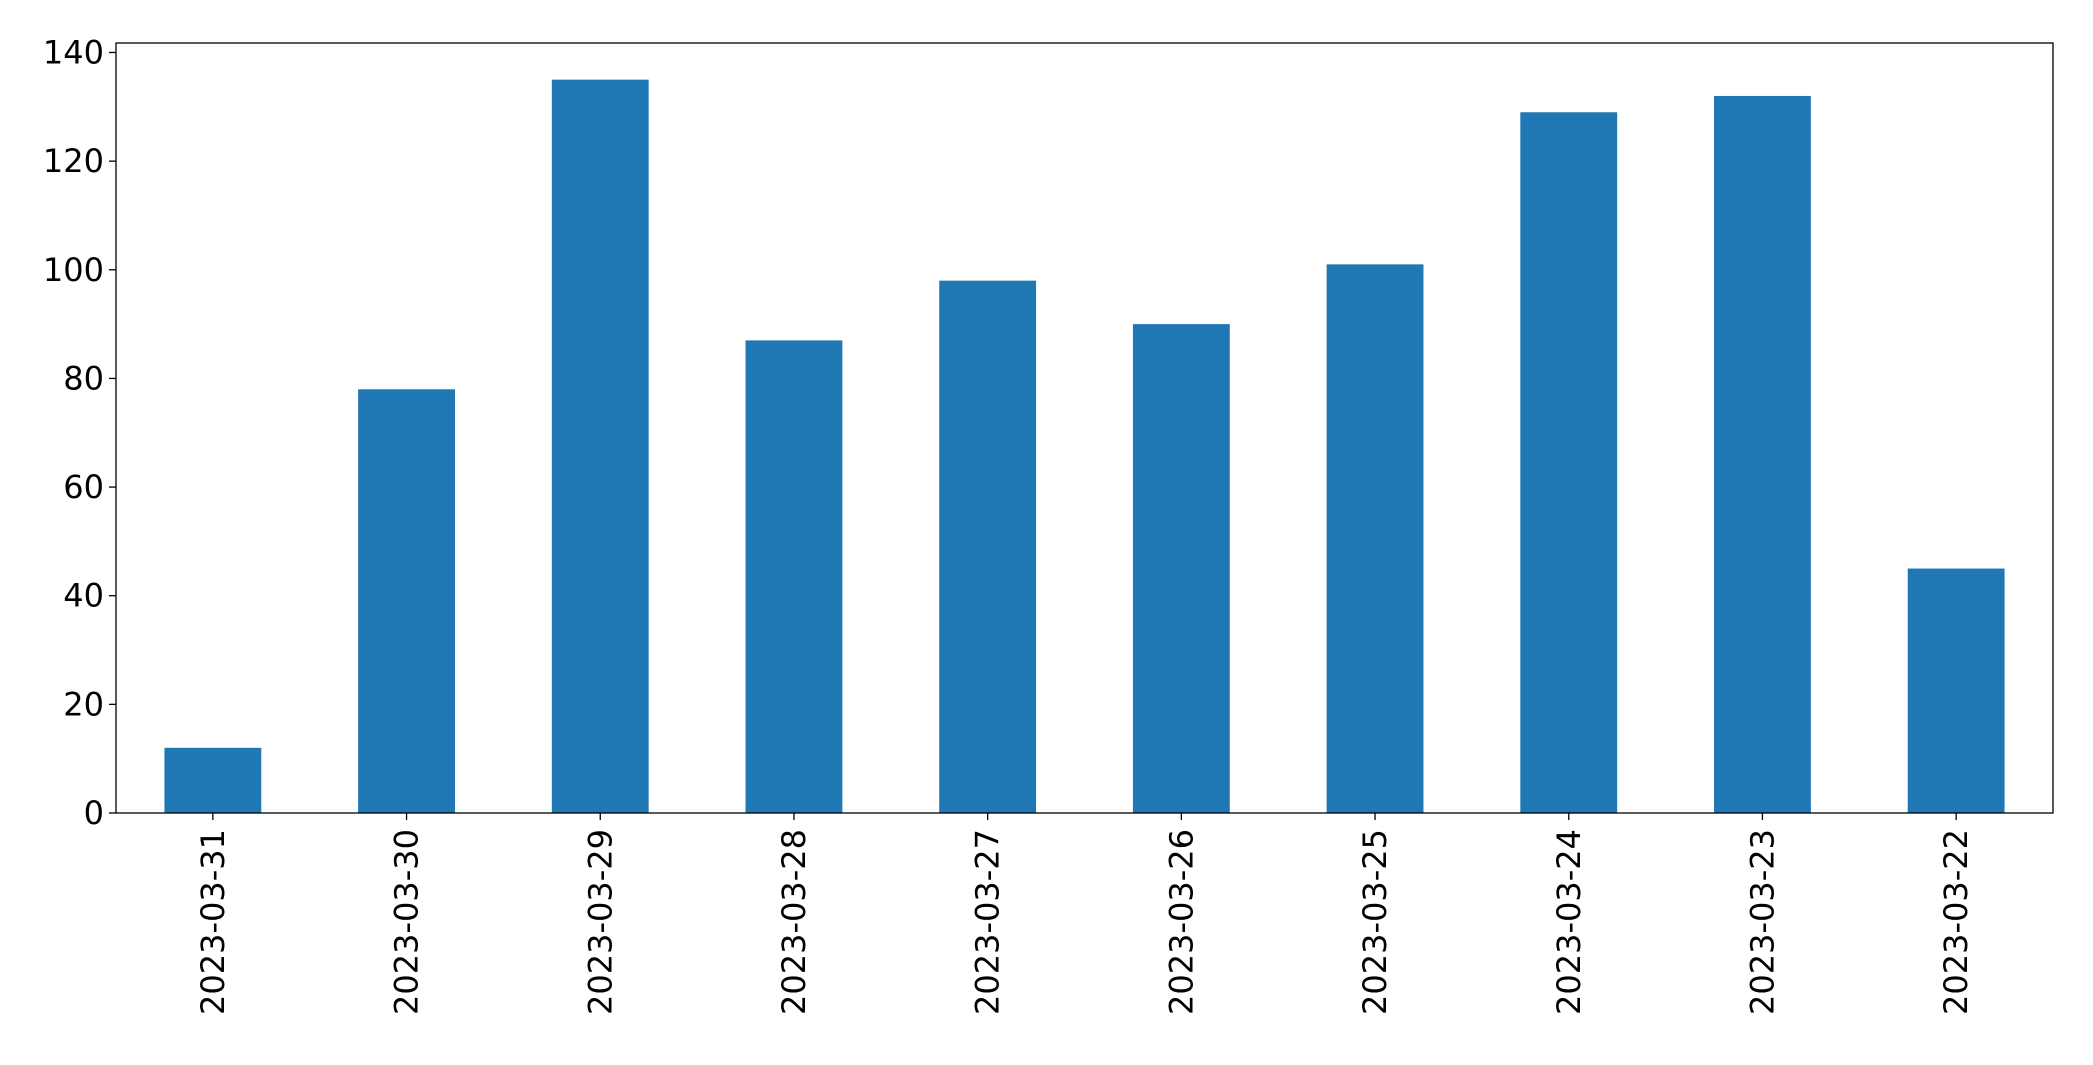 The width and height of the screenshot is (2093, 1065). I want to click on y-tick-label: 20, so click(83, 704).